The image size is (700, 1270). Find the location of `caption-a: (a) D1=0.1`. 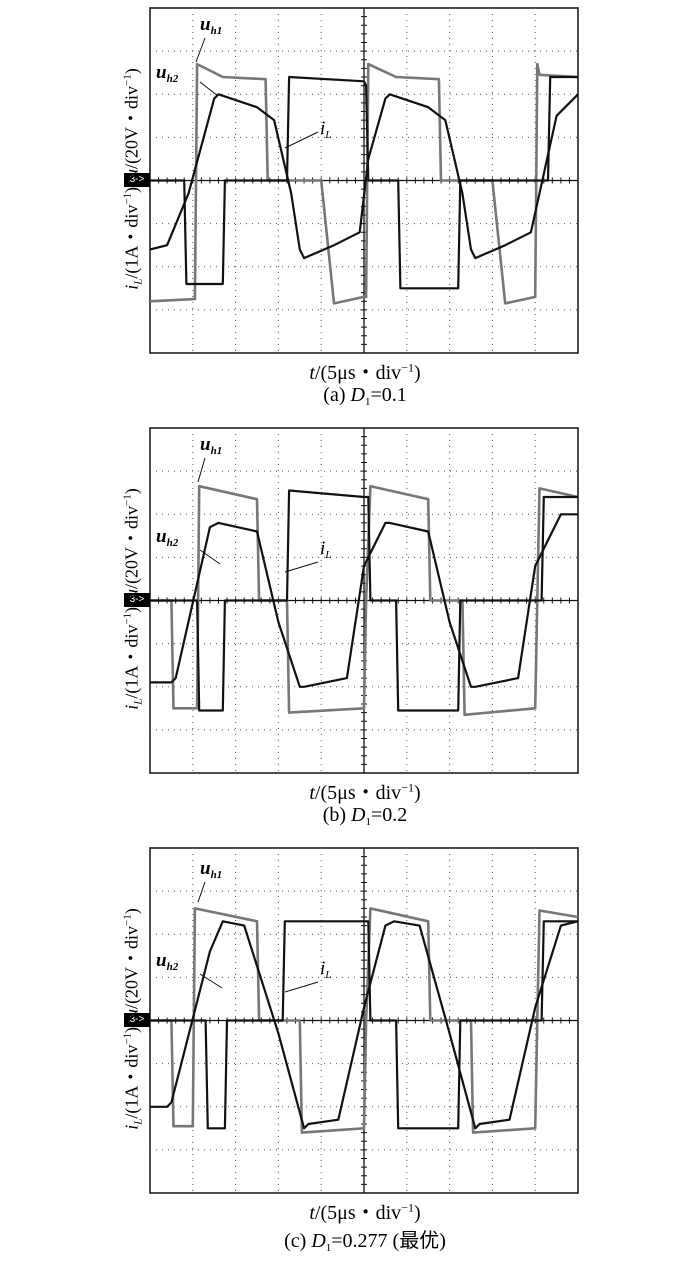

caption-a: (a) D1=0.1 is located at coordinates (365, 396).